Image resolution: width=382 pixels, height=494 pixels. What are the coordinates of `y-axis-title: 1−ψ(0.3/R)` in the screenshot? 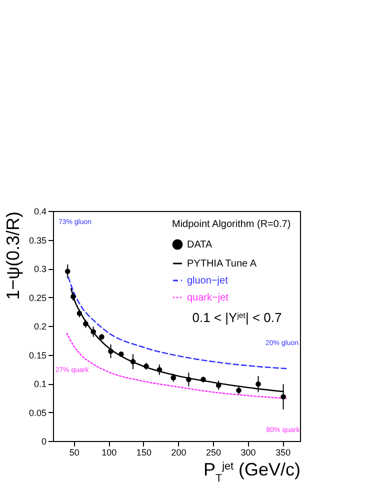 It's located at (12, 256).